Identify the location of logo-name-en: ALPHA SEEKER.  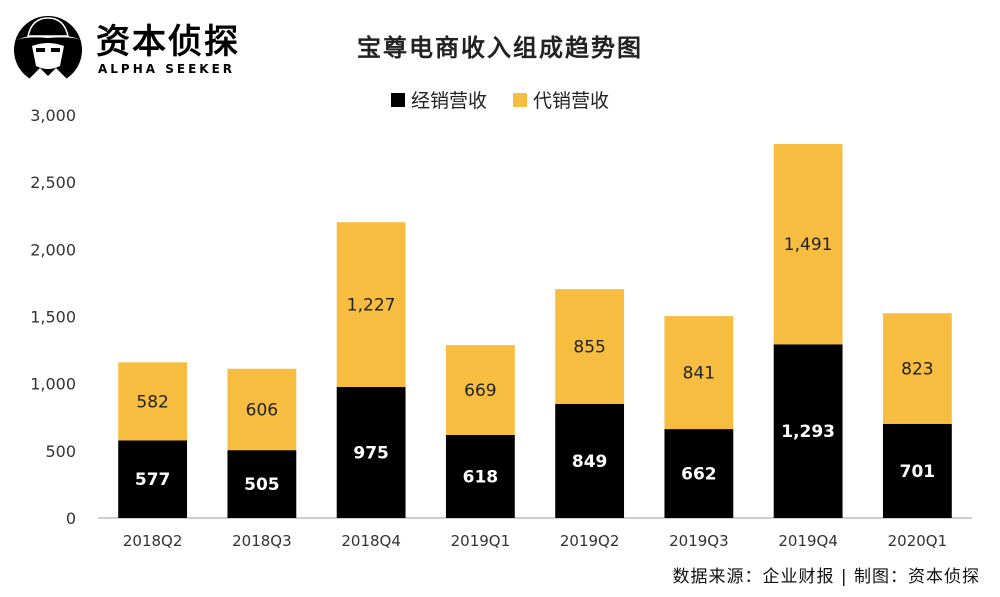
(167, 69).